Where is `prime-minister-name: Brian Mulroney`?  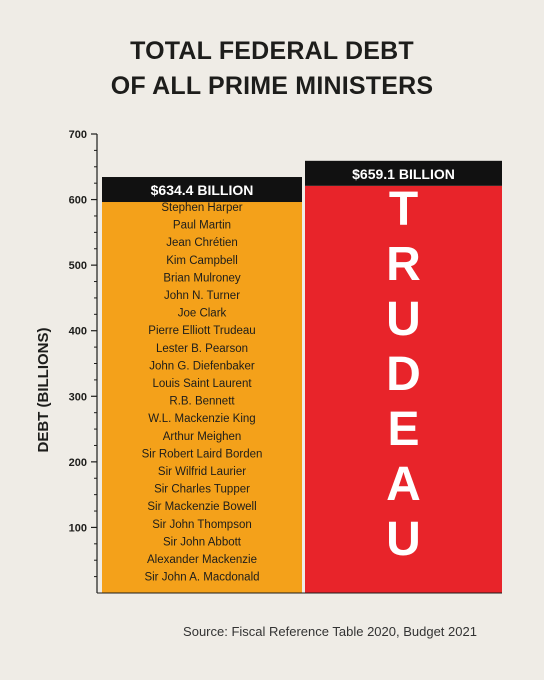 prime-minister-name: Brian Mulroney is located at coordinates (202, 278).